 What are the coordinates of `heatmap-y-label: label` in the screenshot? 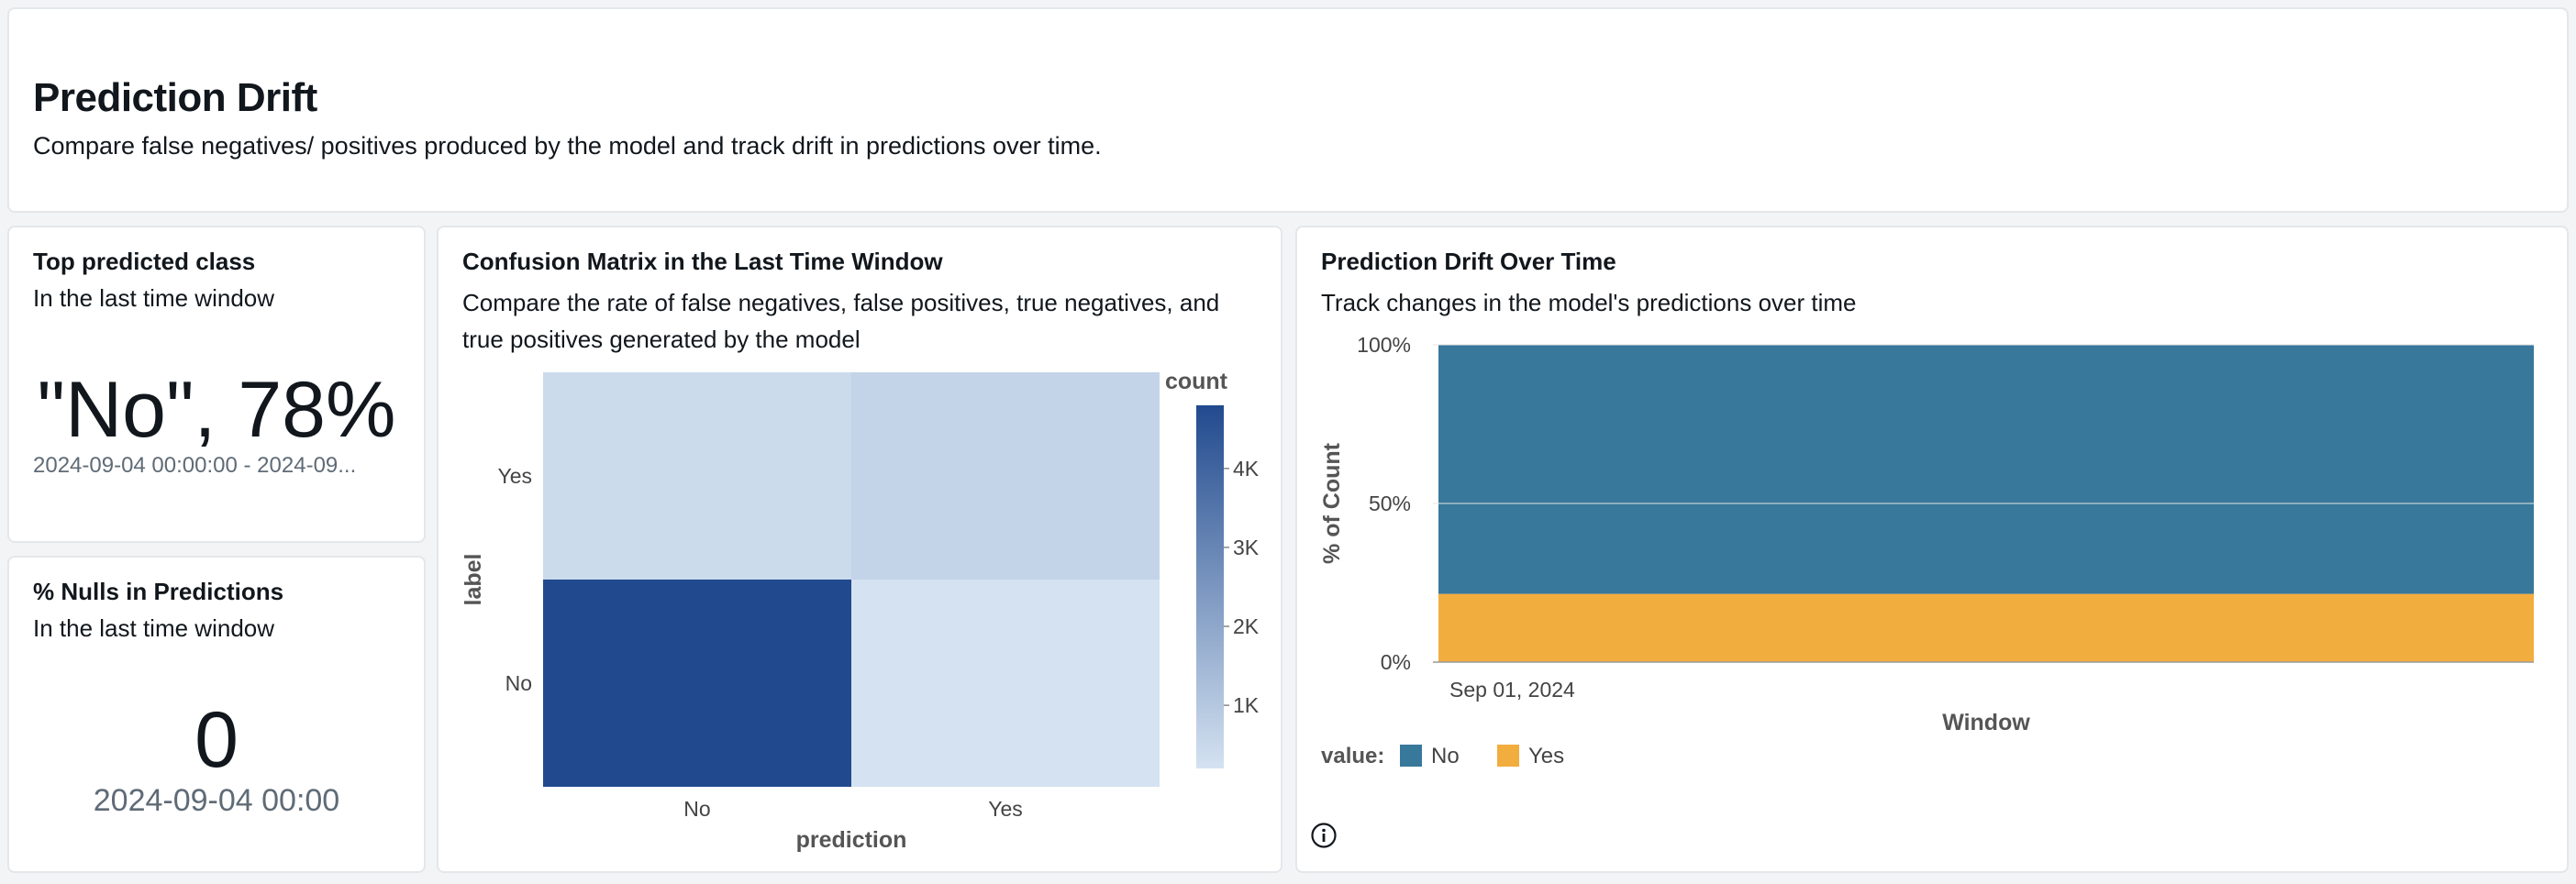 It's located at (473, 580).